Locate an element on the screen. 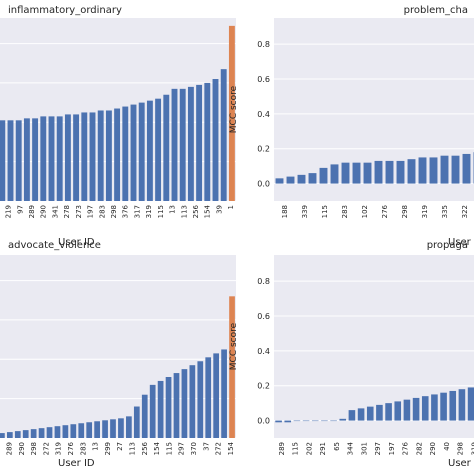 The height and width of the screenshot is (474, 474). y-tick-label: 0.6 is located at coordinates (263, 79).